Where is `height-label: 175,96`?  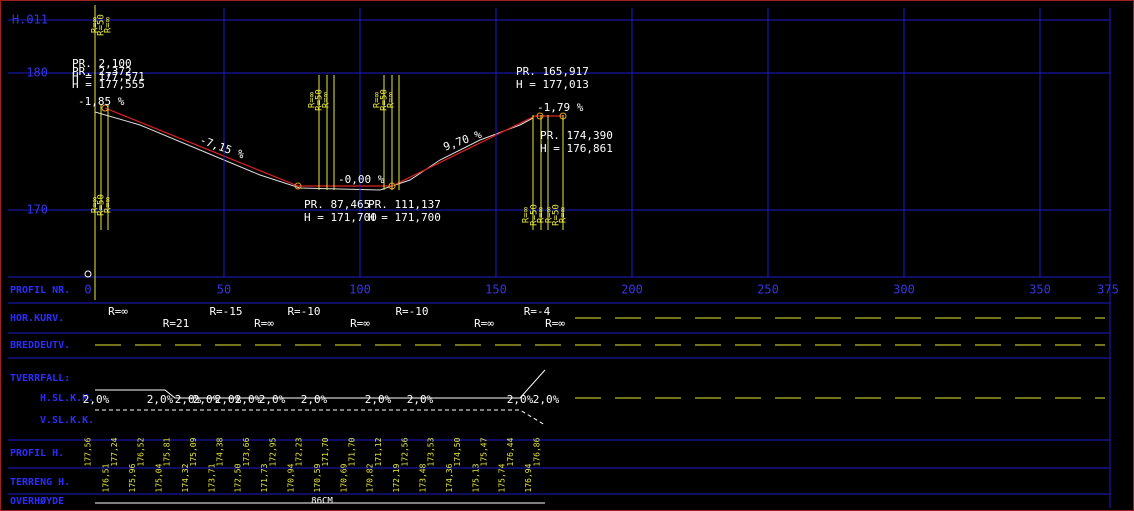
height-label: 175,96 is located at coordinates (132, 477).